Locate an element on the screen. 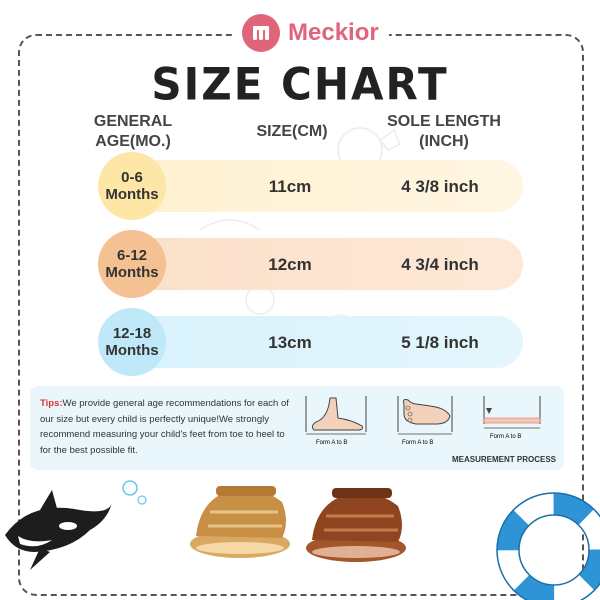 The image size is (600, 600). foot-top-icon: Form A to B is located at coordinates (425, 421).